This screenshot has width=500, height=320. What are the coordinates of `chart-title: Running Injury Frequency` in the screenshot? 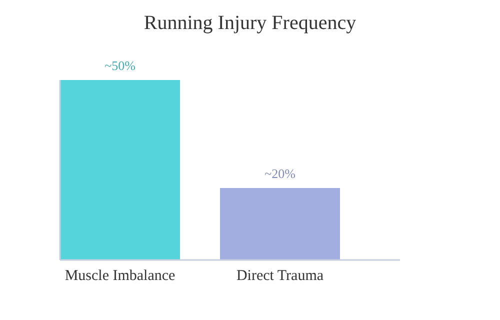 It's located at (250, 23).